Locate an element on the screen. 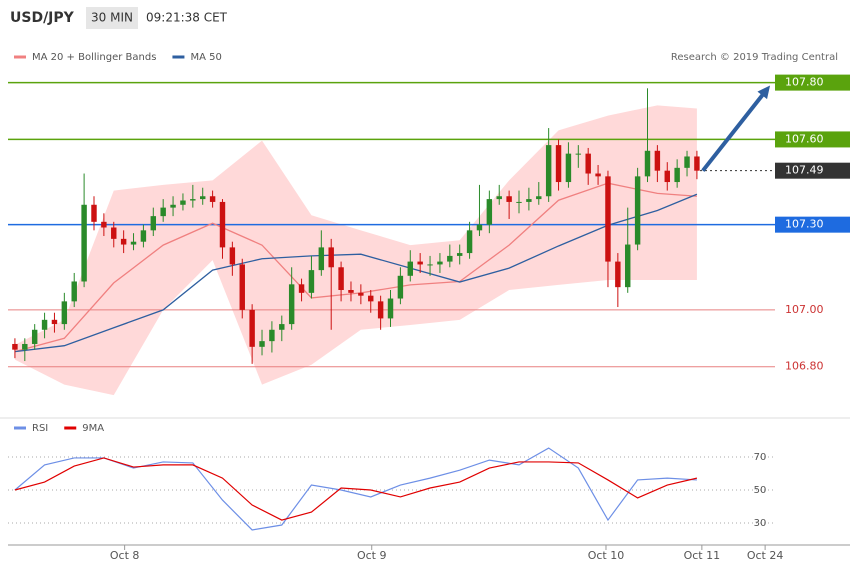 This screenshot has width=850, height=576. x-tick-label: Oct 10 is located at coordinates (606, 555).